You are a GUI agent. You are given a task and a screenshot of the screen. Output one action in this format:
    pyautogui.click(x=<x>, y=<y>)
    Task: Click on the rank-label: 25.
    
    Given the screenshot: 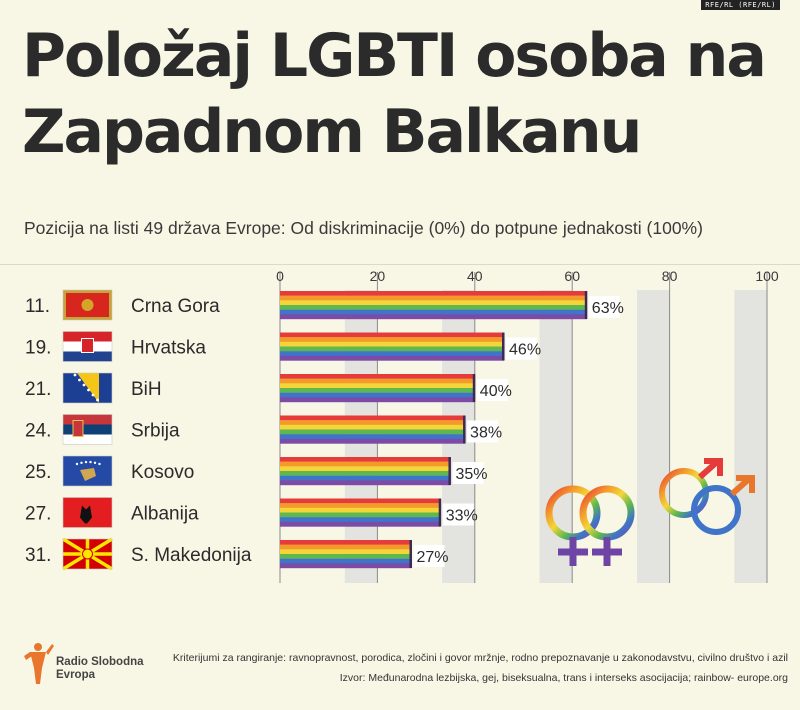 What is the action you would take?
    pyautogui.click(x=38, y=472)
    